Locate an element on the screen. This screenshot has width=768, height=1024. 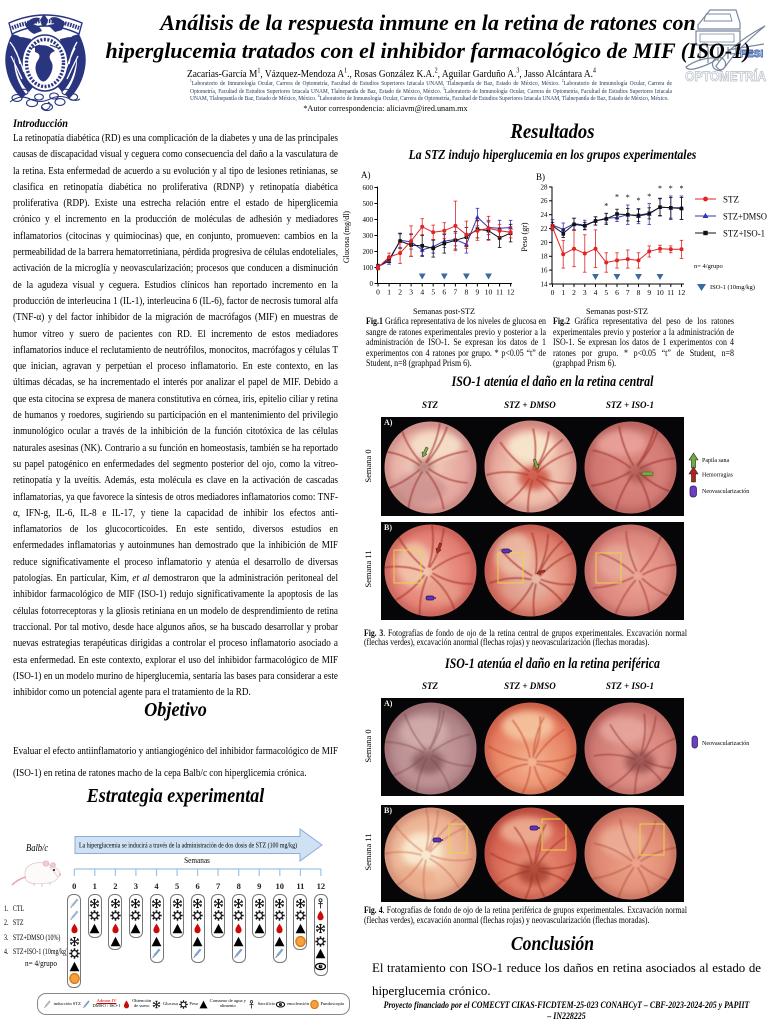
svg-text: 14 is located at coordinates (545, 284).